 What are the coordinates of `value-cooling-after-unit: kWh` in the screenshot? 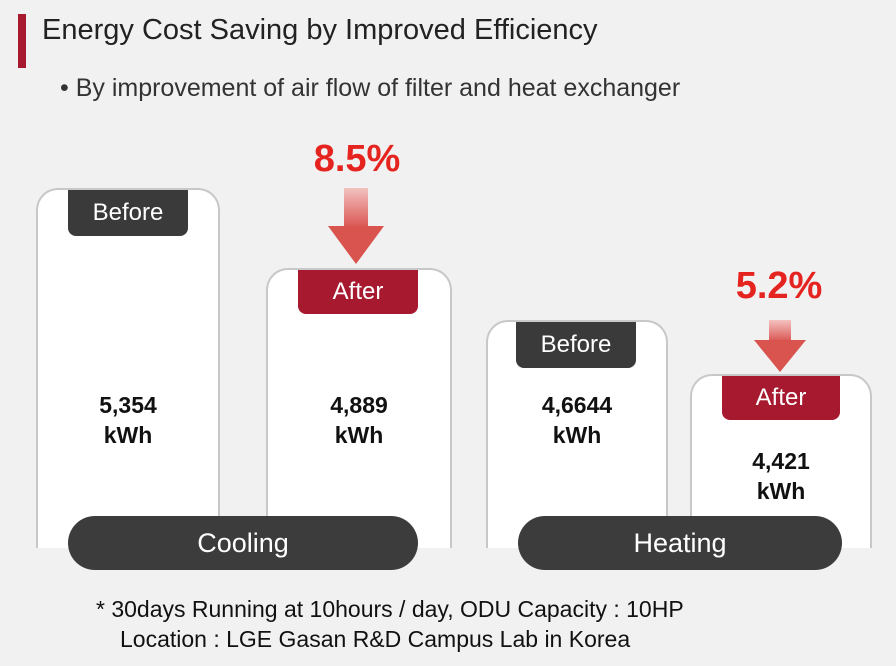 It's located at (359, 435).